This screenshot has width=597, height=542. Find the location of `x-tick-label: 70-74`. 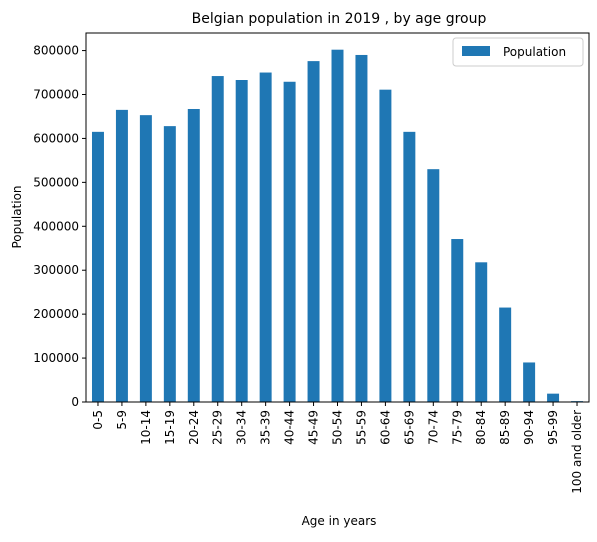

x-tick-label: 70-74 is located at coordinates (433, 427).